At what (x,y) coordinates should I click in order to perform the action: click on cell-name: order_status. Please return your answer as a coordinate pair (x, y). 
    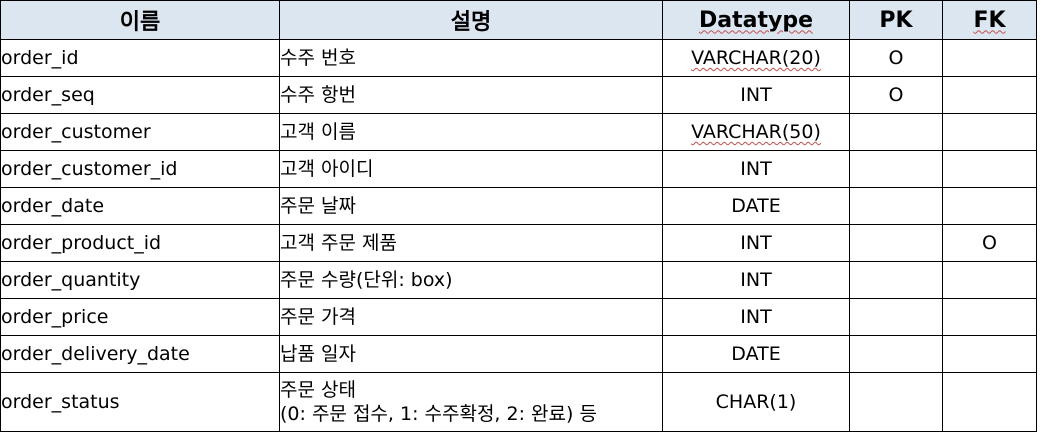
    Looking at the image, I should click on (140, 402).